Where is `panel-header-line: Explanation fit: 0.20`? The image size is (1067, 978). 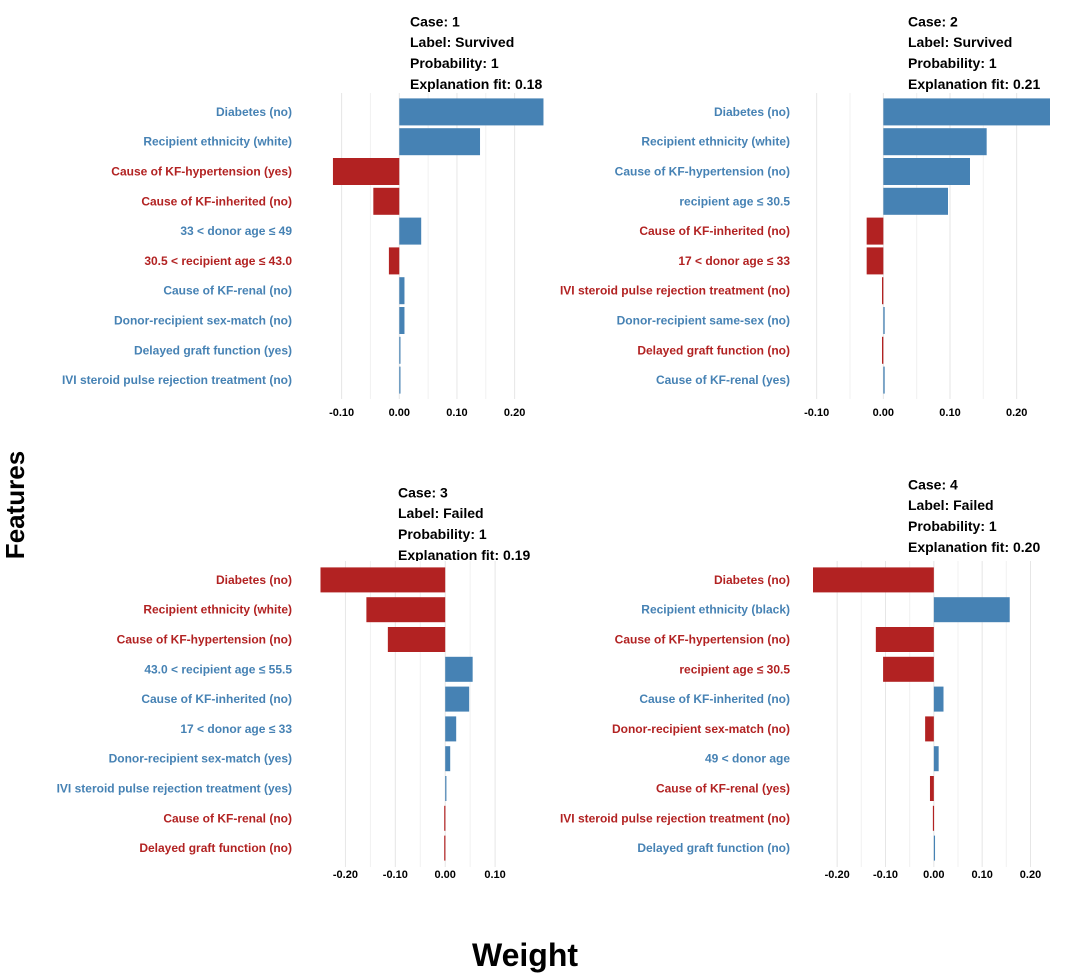 panel-header-line: Explanation fit: 0.20 is located at coordinates (974, 547).